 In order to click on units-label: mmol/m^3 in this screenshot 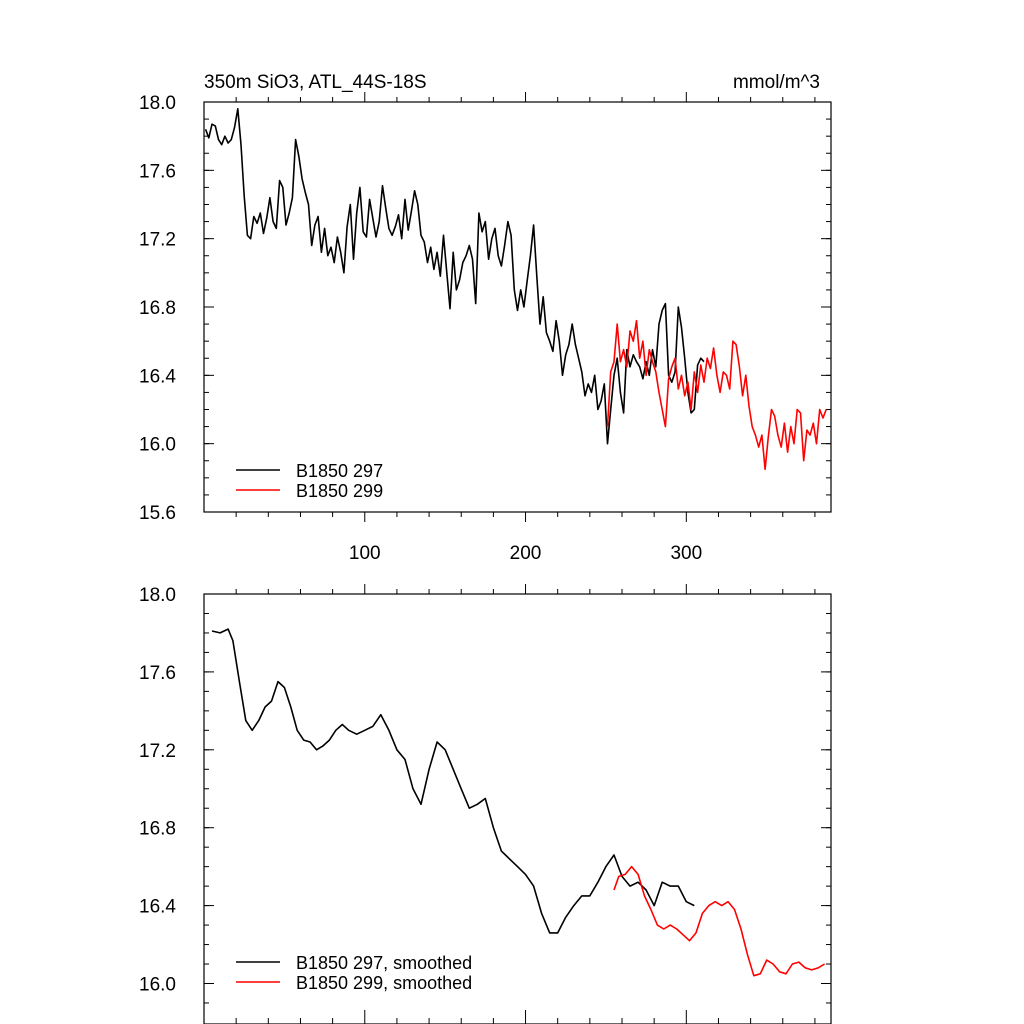, I will do `click(776, 82)`.